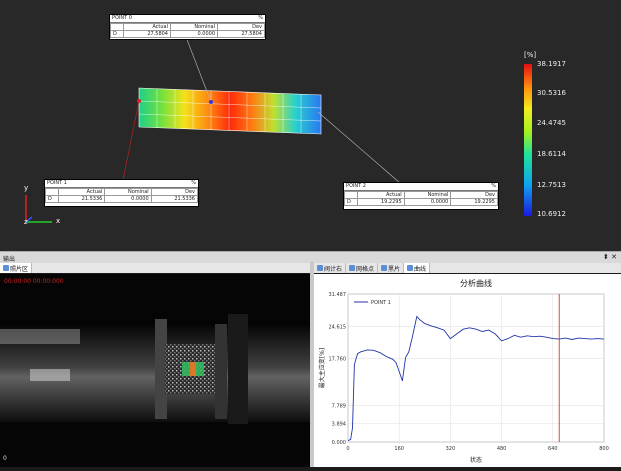  I want to click on value-actual: 19.2295, so click(381, 202).